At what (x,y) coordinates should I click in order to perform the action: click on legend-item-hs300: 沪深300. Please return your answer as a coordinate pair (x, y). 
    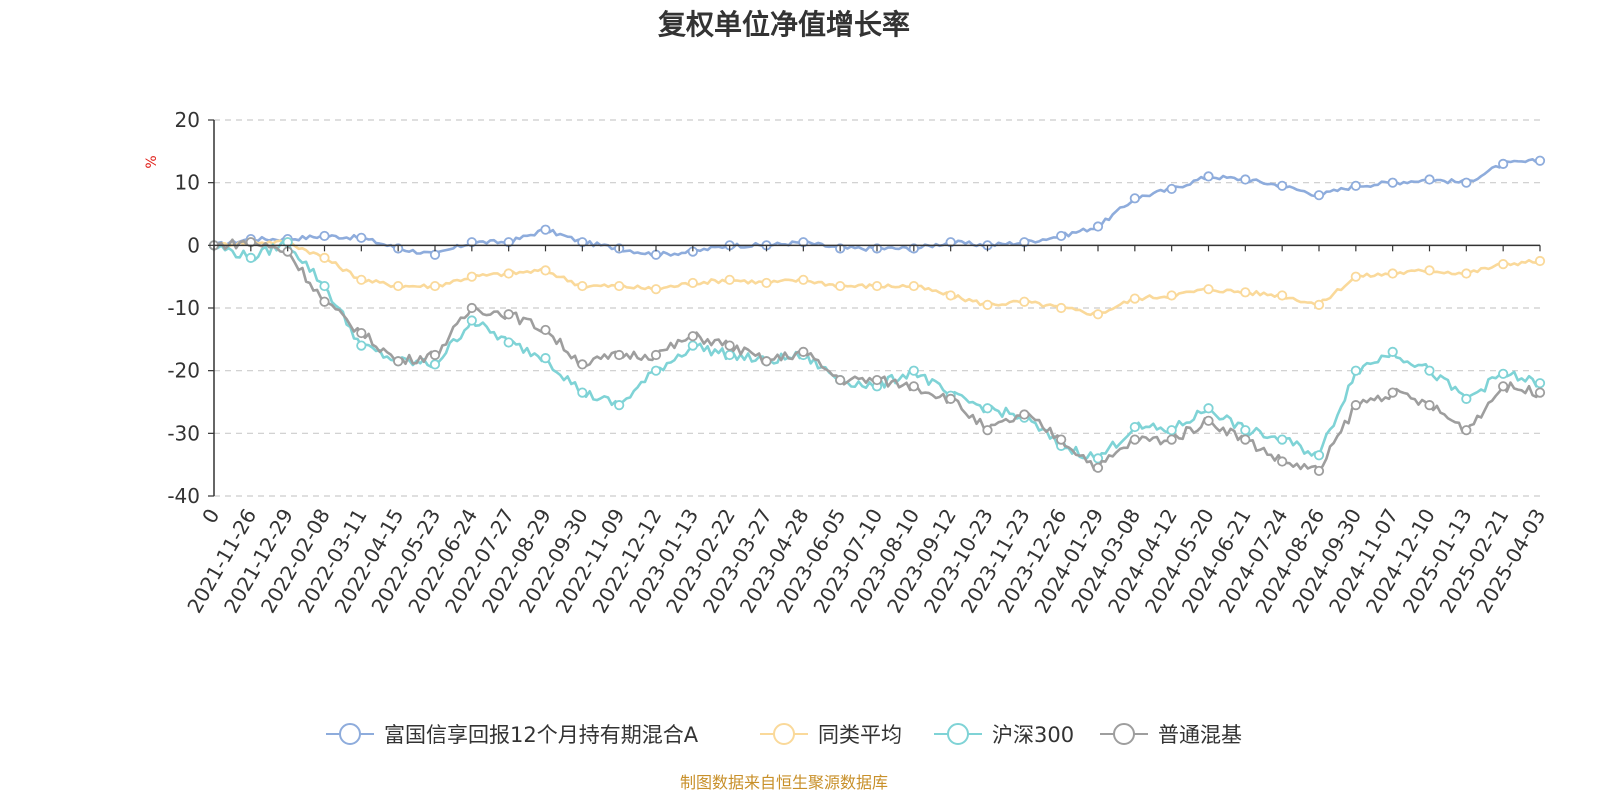
    Looking at the image, I should click on (1004, 735).